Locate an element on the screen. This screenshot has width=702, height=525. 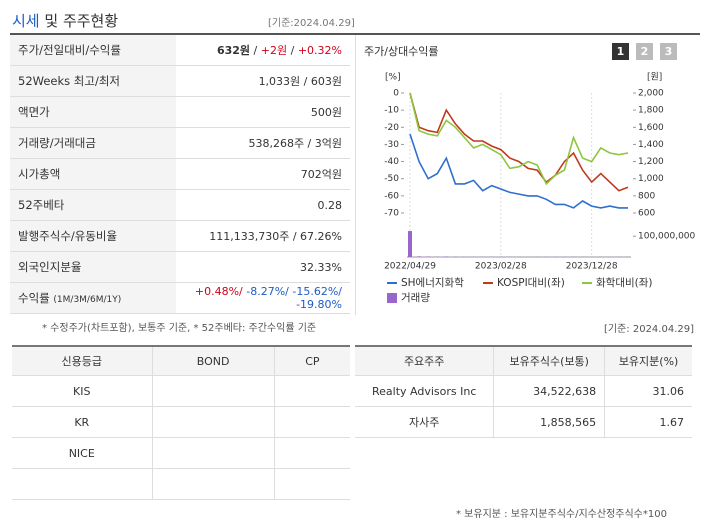
header-cell: 보유주식수(보통) is located at coordinates (549, 360).